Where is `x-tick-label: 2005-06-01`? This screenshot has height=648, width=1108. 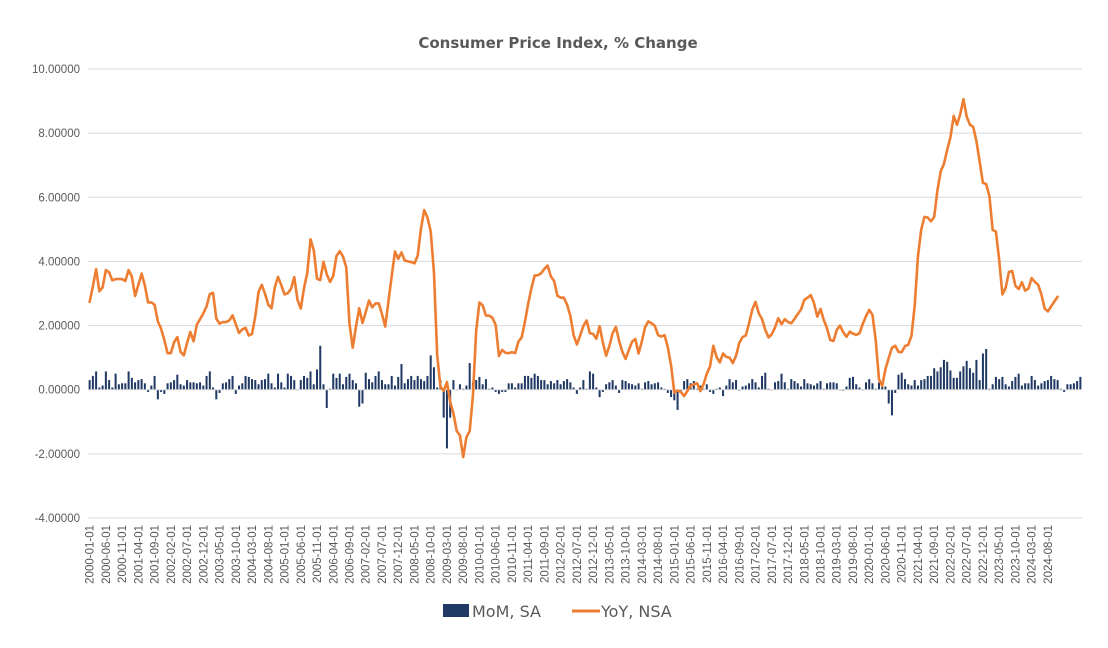
x-tick-label: 2005-06-01 is located at coordinates (302, 554).